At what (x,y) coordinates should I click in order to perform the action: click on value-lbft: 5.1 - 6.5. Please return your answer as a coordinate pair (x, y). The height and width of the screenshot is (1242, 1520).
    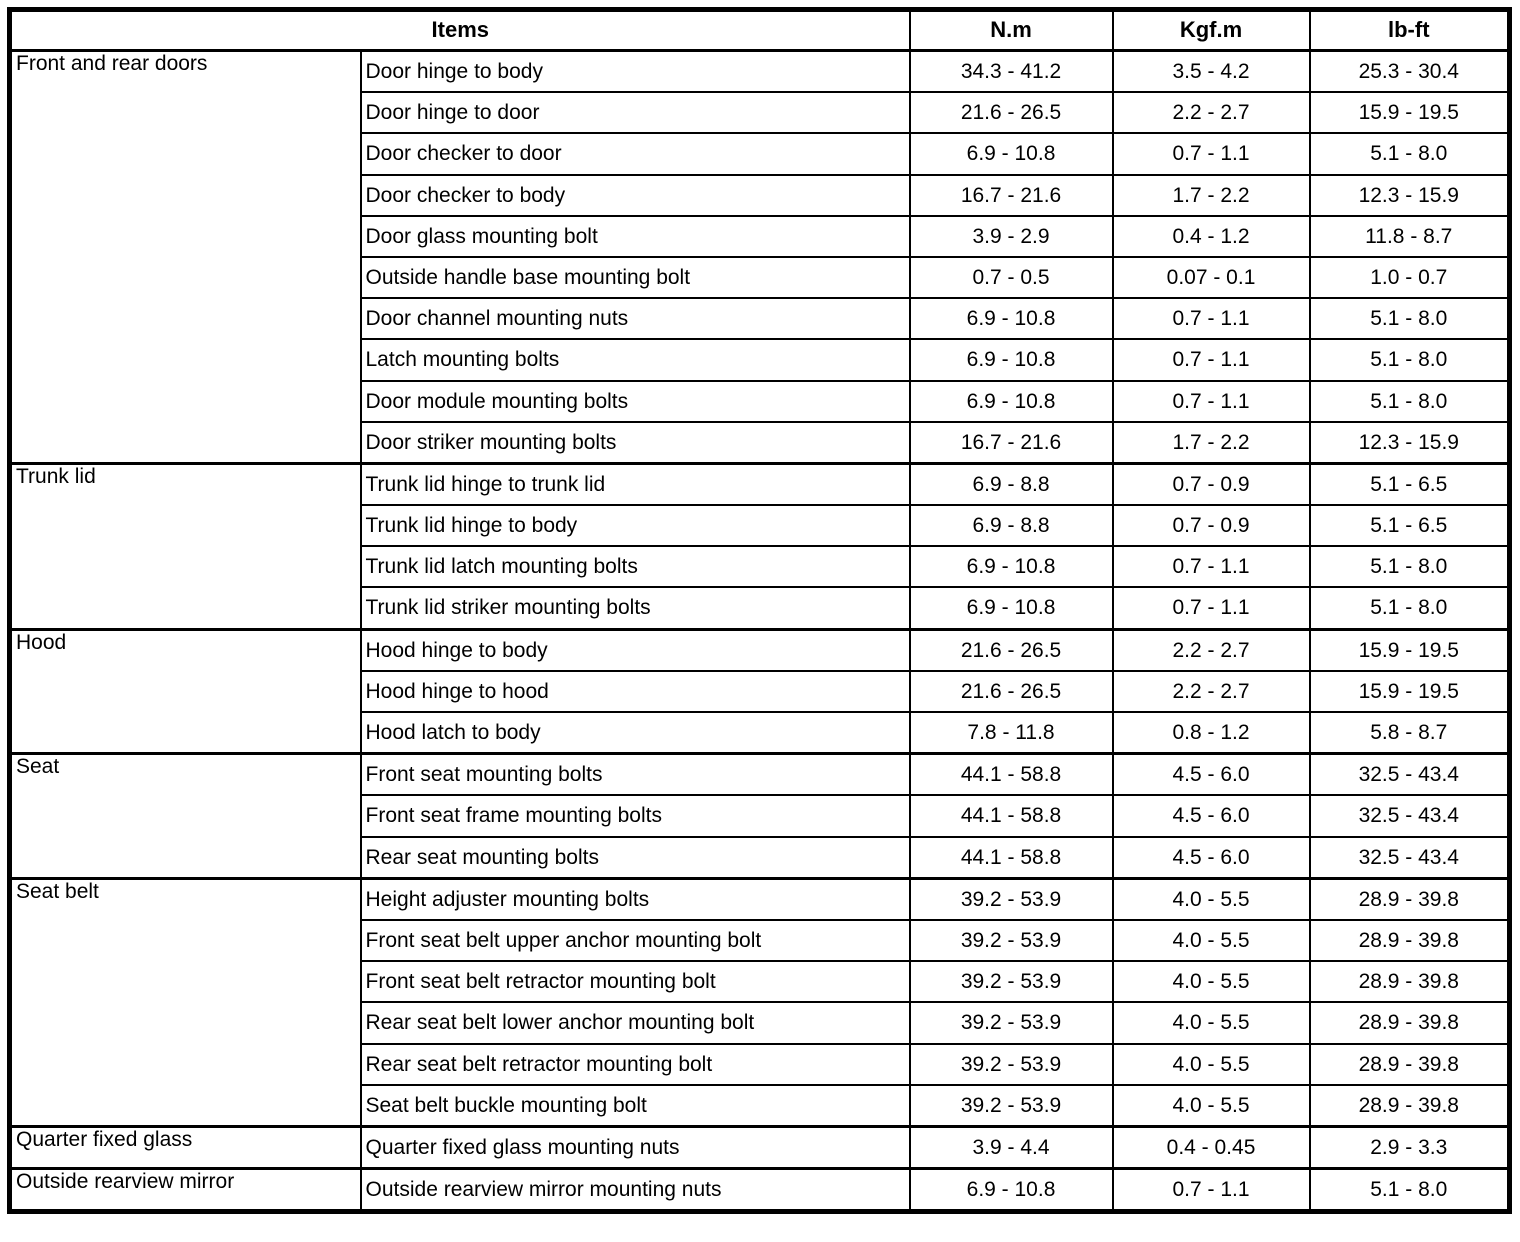
    Looking at the image, I should click on (1409, 526).